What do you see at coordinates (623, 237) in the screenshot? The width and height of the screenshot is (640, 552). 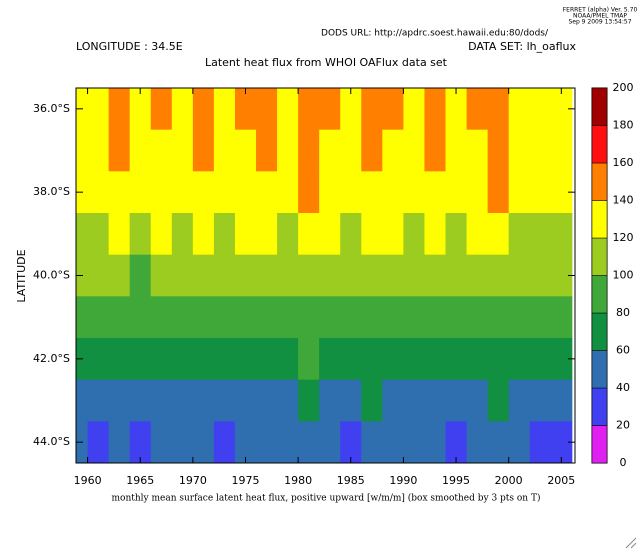 I see `colorbar-label: 120` at bounding box center [623, 237].